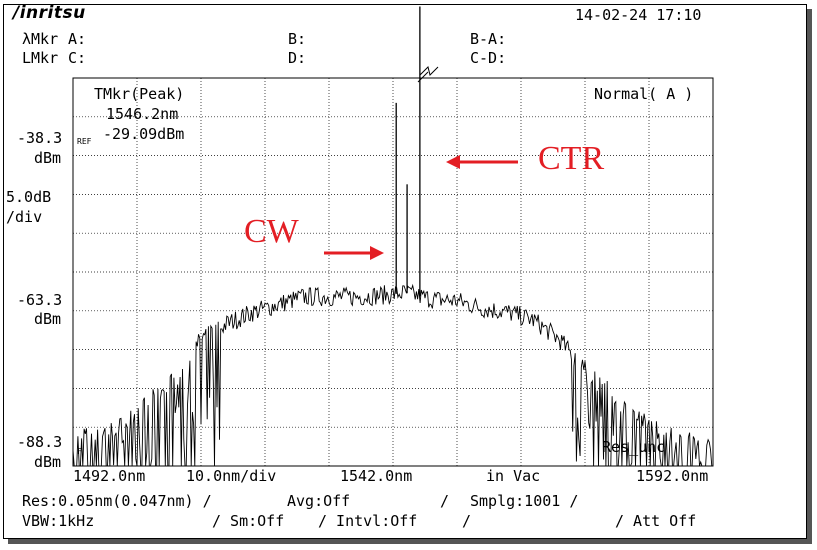 The image size is (817, 550). Describe the element at coordinates (40, 58) in the screenshot. I see `level-marker-label: LMkr` at that location.